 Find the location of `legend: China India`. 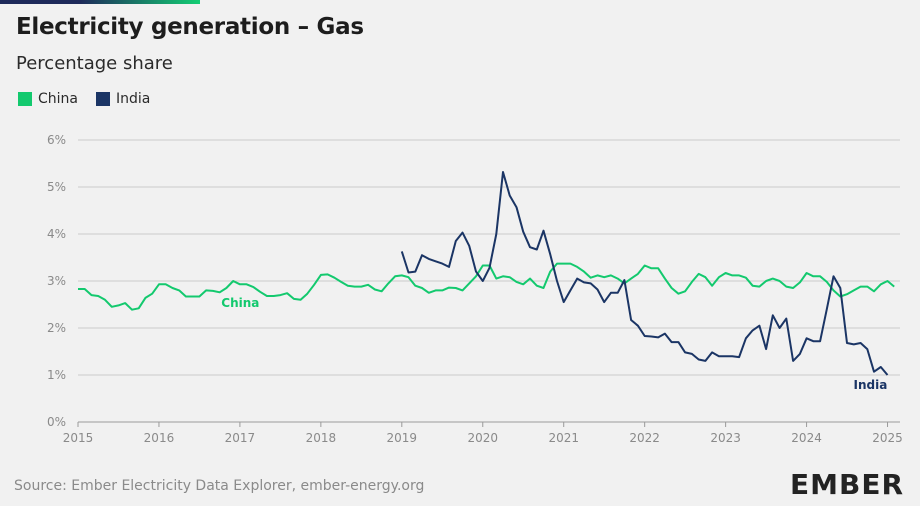

legend: China India is located at coordinates (93, 99).